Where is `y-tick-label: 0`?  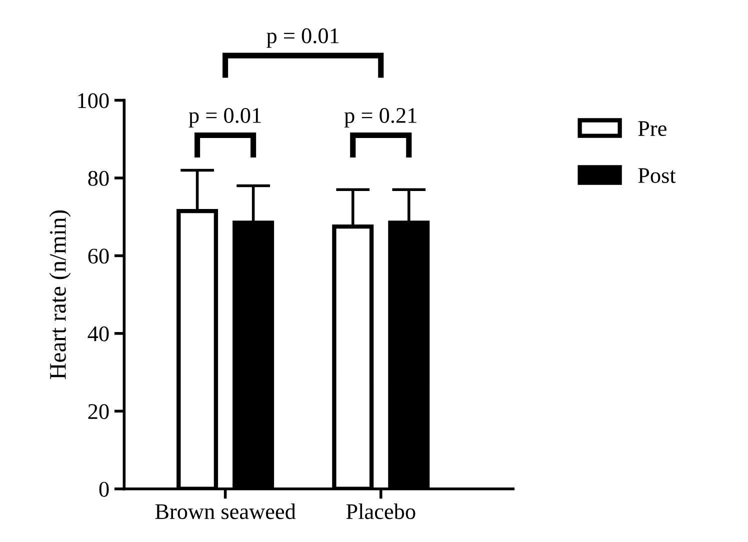
y-tick-label: 0 is located at coordinates (104, 489).